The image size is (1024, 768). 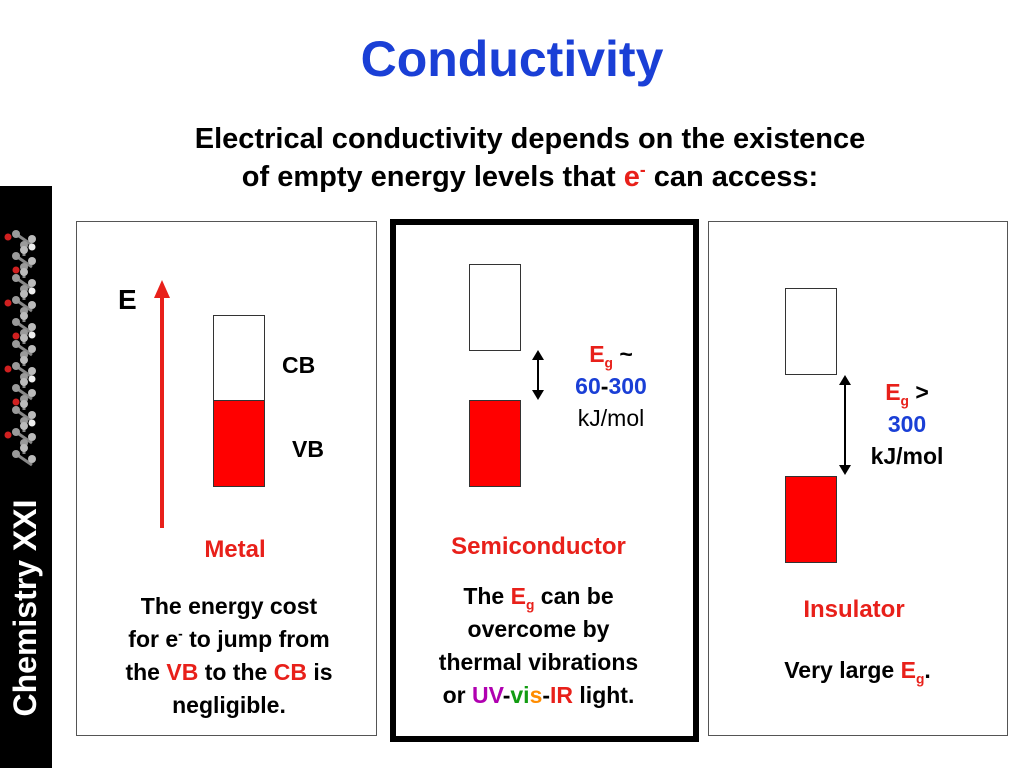 I want to click on semi-desc-line4: or UV-vis-IR light., so click(x=538, y=695).